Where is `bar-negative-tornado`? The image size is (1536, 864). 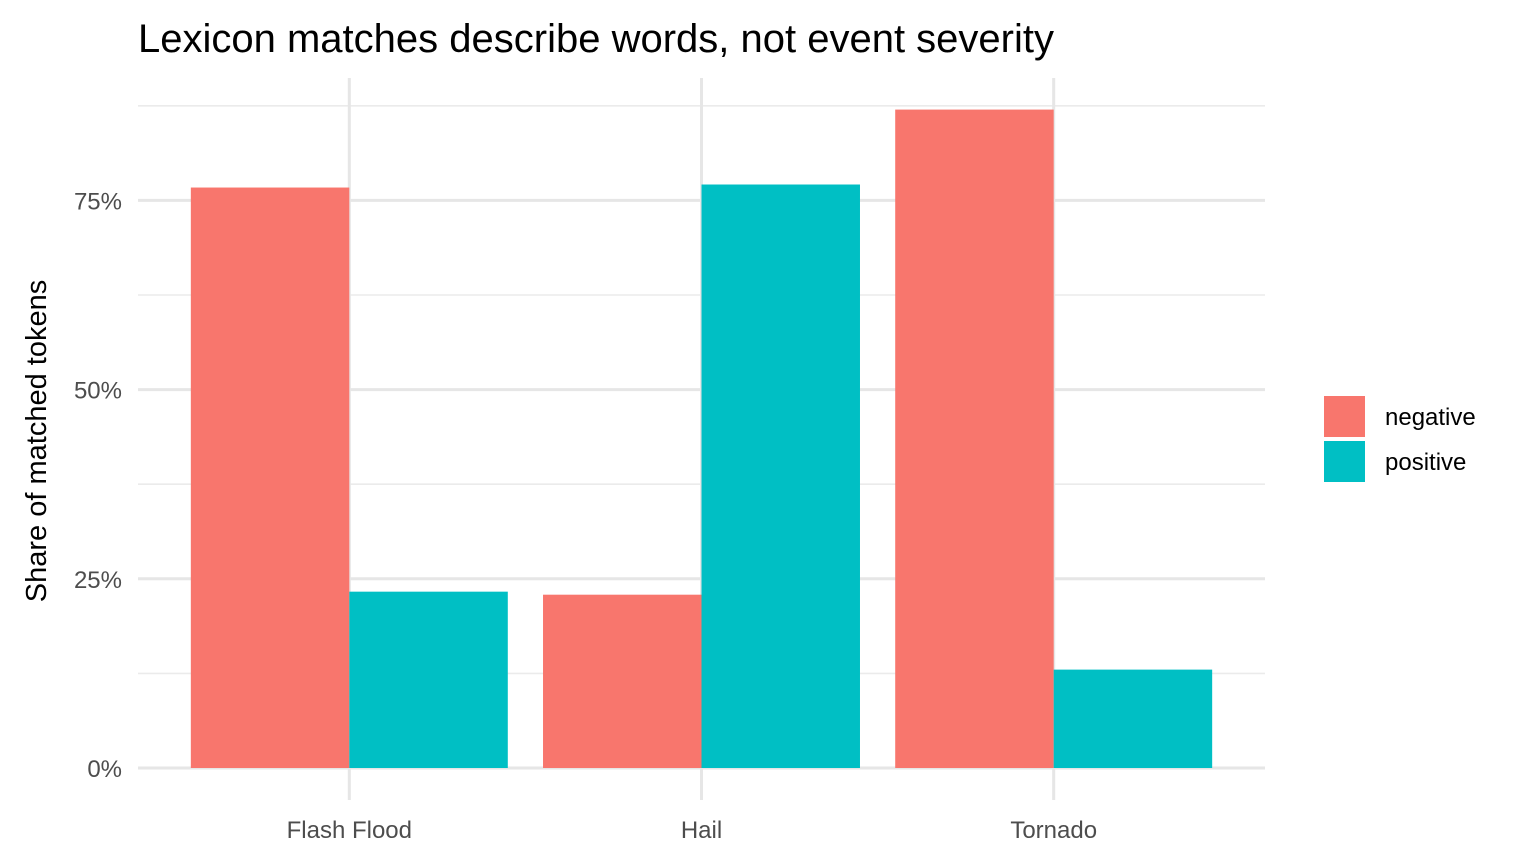 bar-negative-tornado is located at coordinates (974, 439).